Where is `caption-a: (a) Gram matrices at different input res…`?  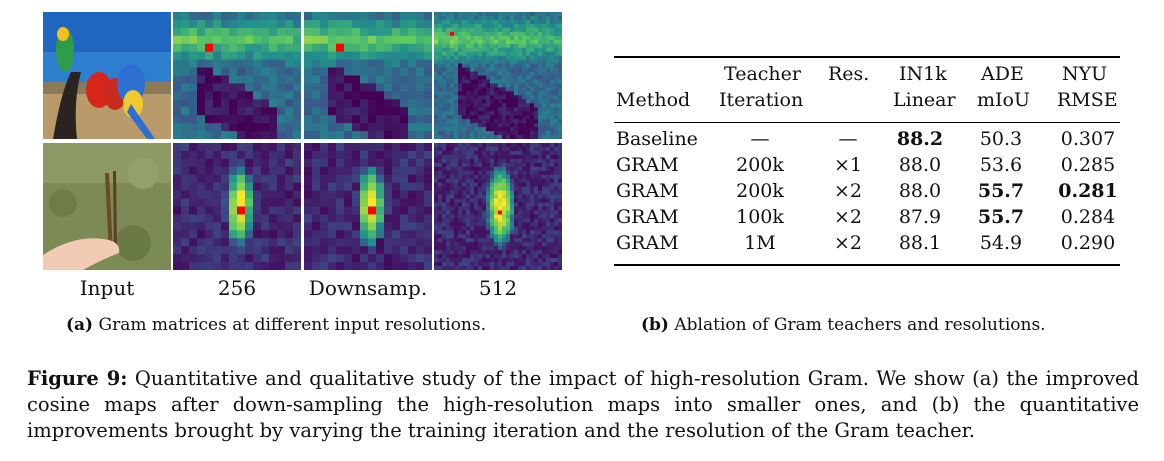
caption-a: (a) Gram matrices at different input res… is located at coordinates (276, 325).